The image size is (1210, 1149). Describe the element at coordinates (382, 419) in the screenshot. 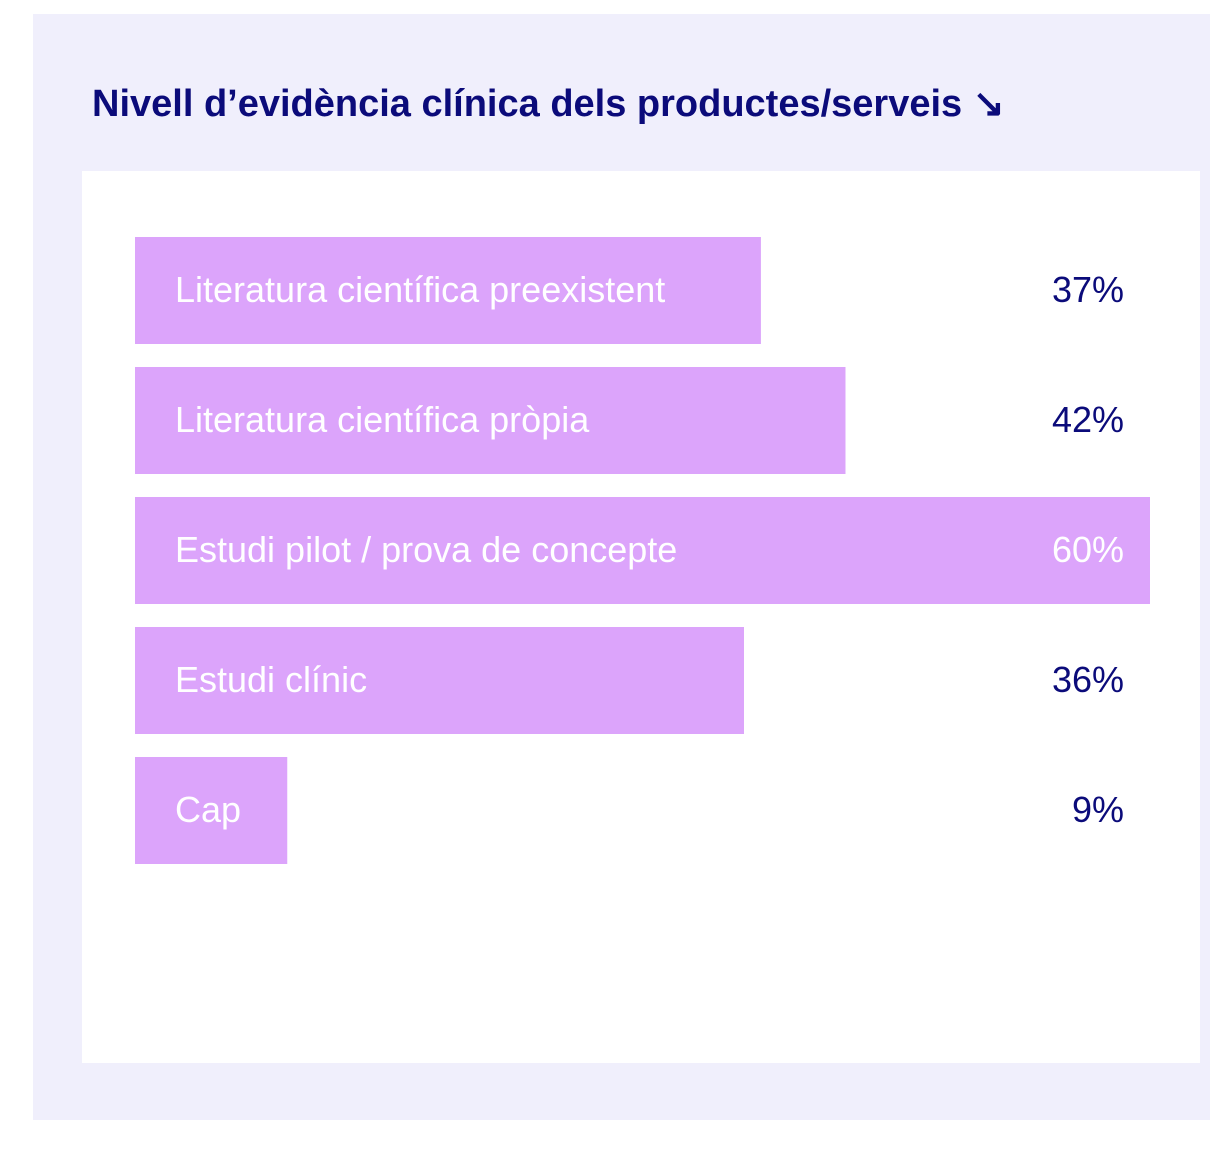

I see `category-label: Literatura científica pròpia` at that location.